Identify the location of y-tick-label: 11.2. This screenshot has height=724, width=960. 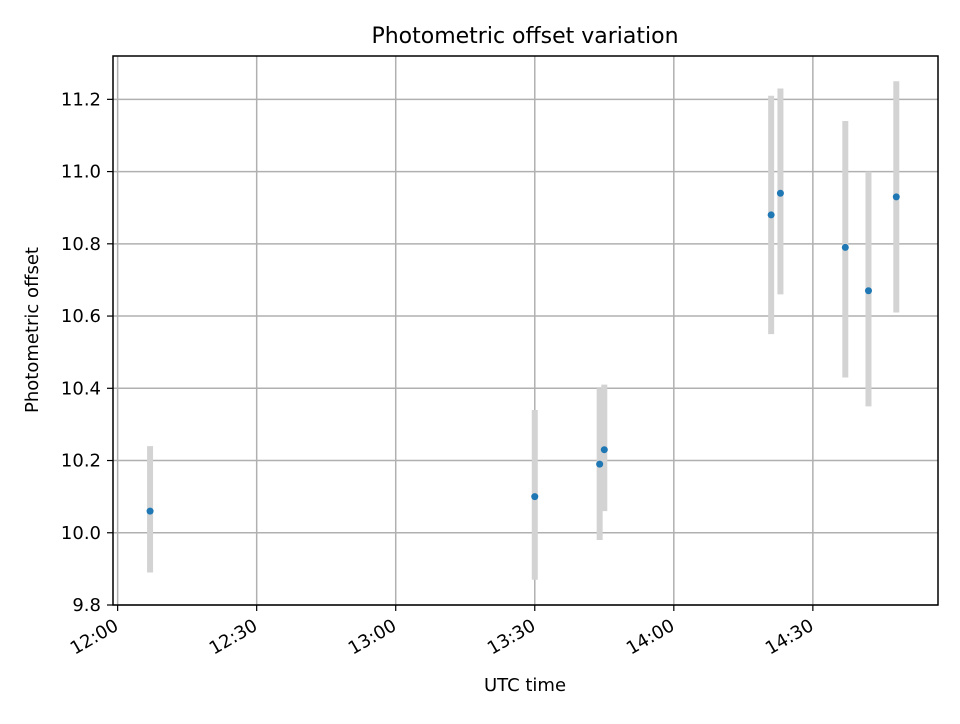
(81, 99).